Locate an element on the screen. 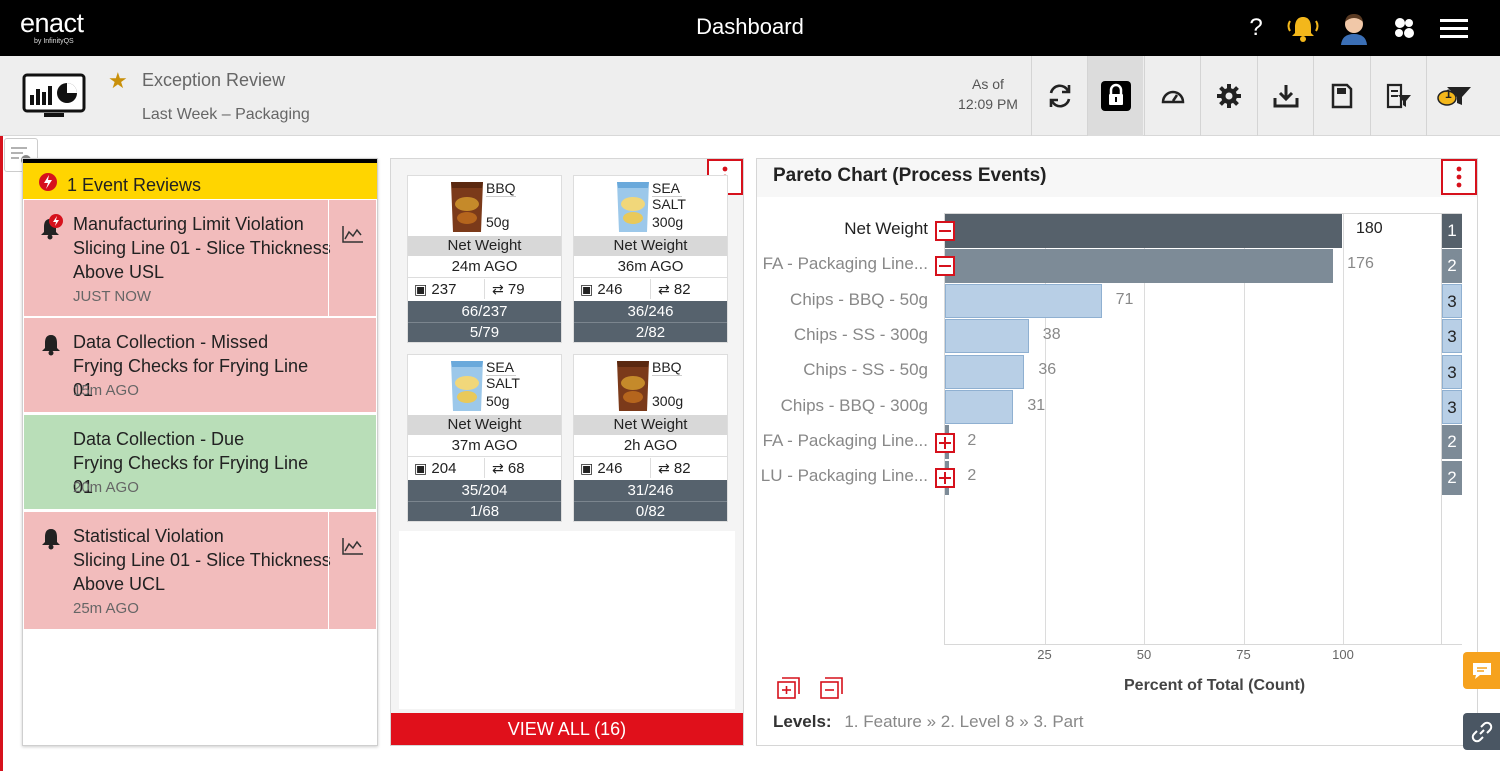 Image resolution: width=1500 pixels, height=771 pixels. user-avatar is located at coordinates (1354, 28).